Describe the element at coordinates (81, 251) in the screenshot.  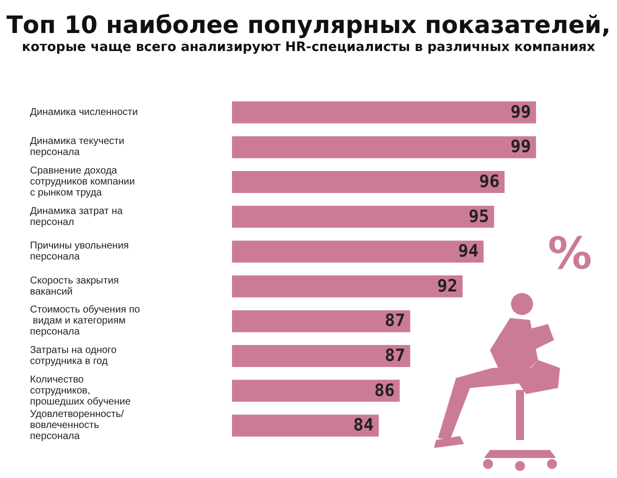
I see `y-tick-label: Причины увольнения персонала` at that location.